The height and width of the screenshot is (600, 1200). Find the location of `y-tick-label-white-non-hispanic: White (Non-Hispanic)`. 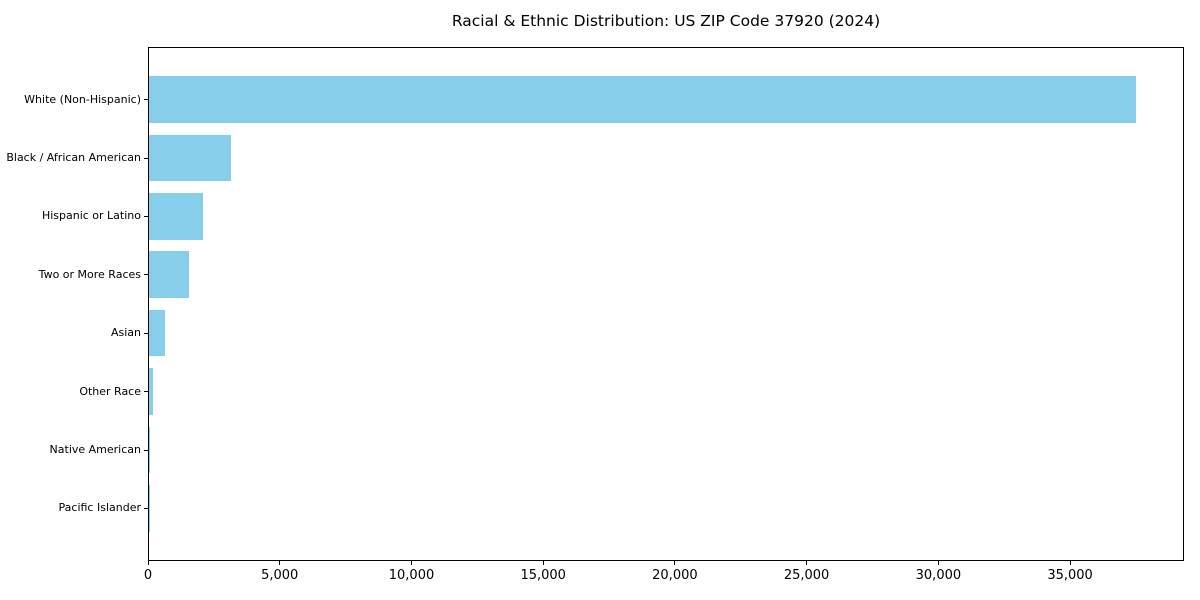

y-tick-label-white-non-hispanic: White (Non-Hispanic) is located at coordinates (82, 99).